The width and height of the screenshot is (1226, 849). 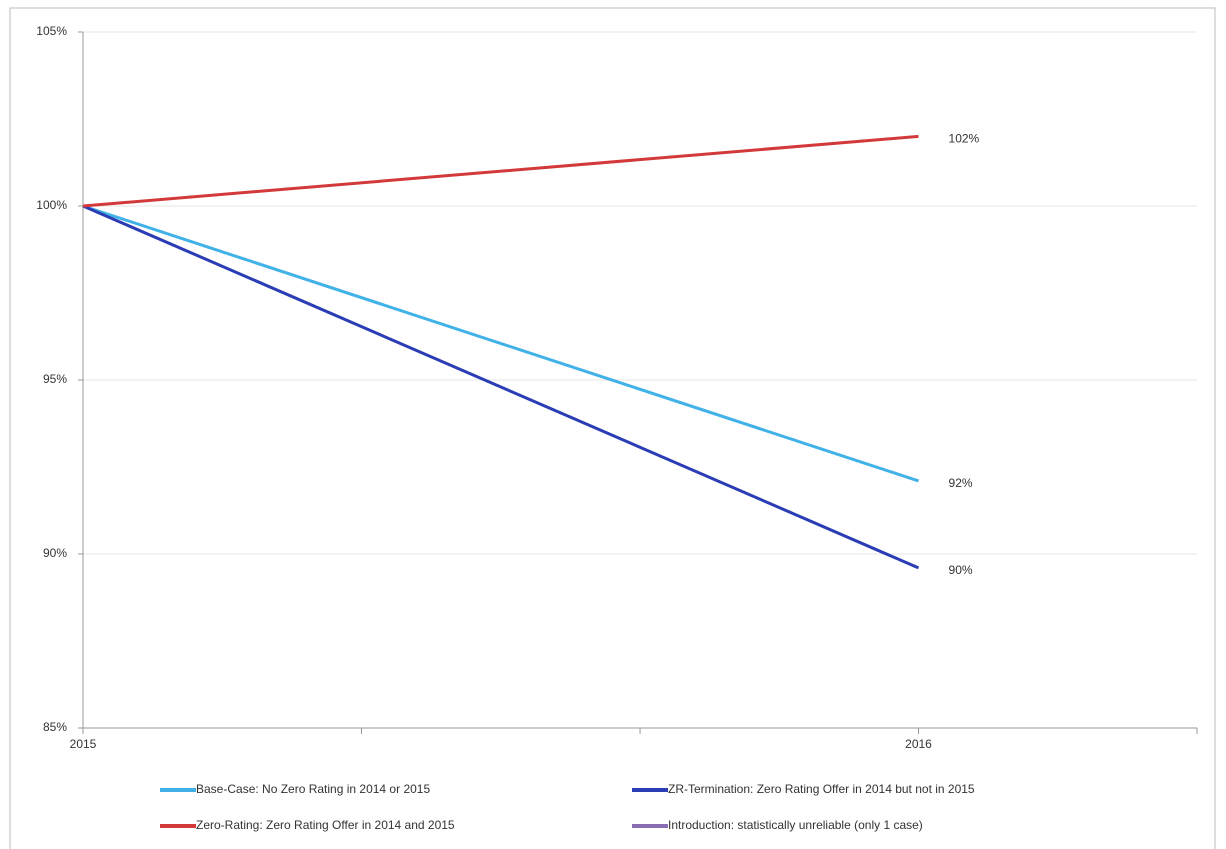 What do you see at coordinates (55, 553) in the screenshot?
I see `y-tick-label: 90%` at bounding box center [55, 553].